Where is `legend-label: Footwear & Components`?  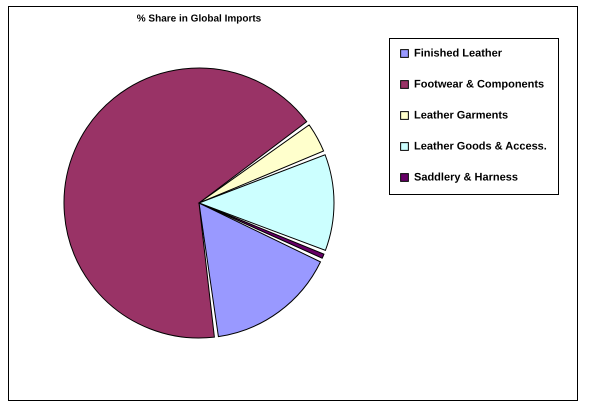 legend-label: Footwear & Components is located at coordinates (479, 84).